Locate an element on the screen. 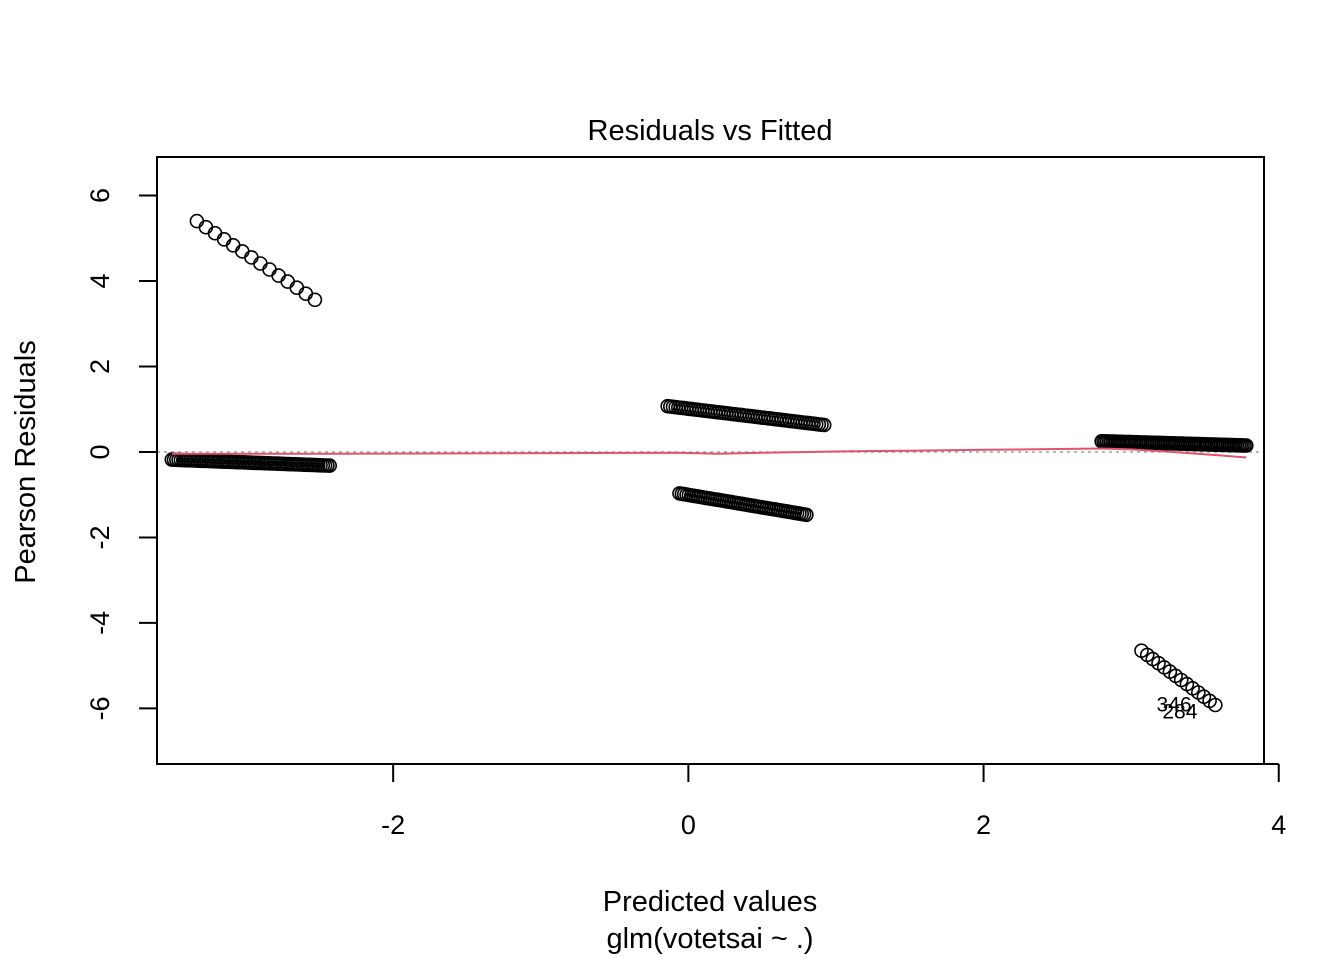 The width and height of the screenshot is (1344, 960). y-tick-label: 6 is located at coordinates (100, 195).